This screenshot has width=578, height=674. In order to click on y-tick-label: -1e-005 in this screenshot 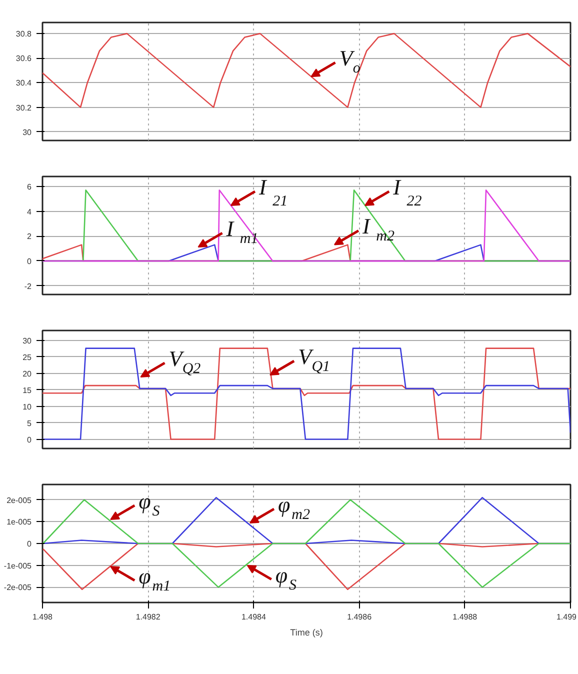, I will do `click(18, 565)`.